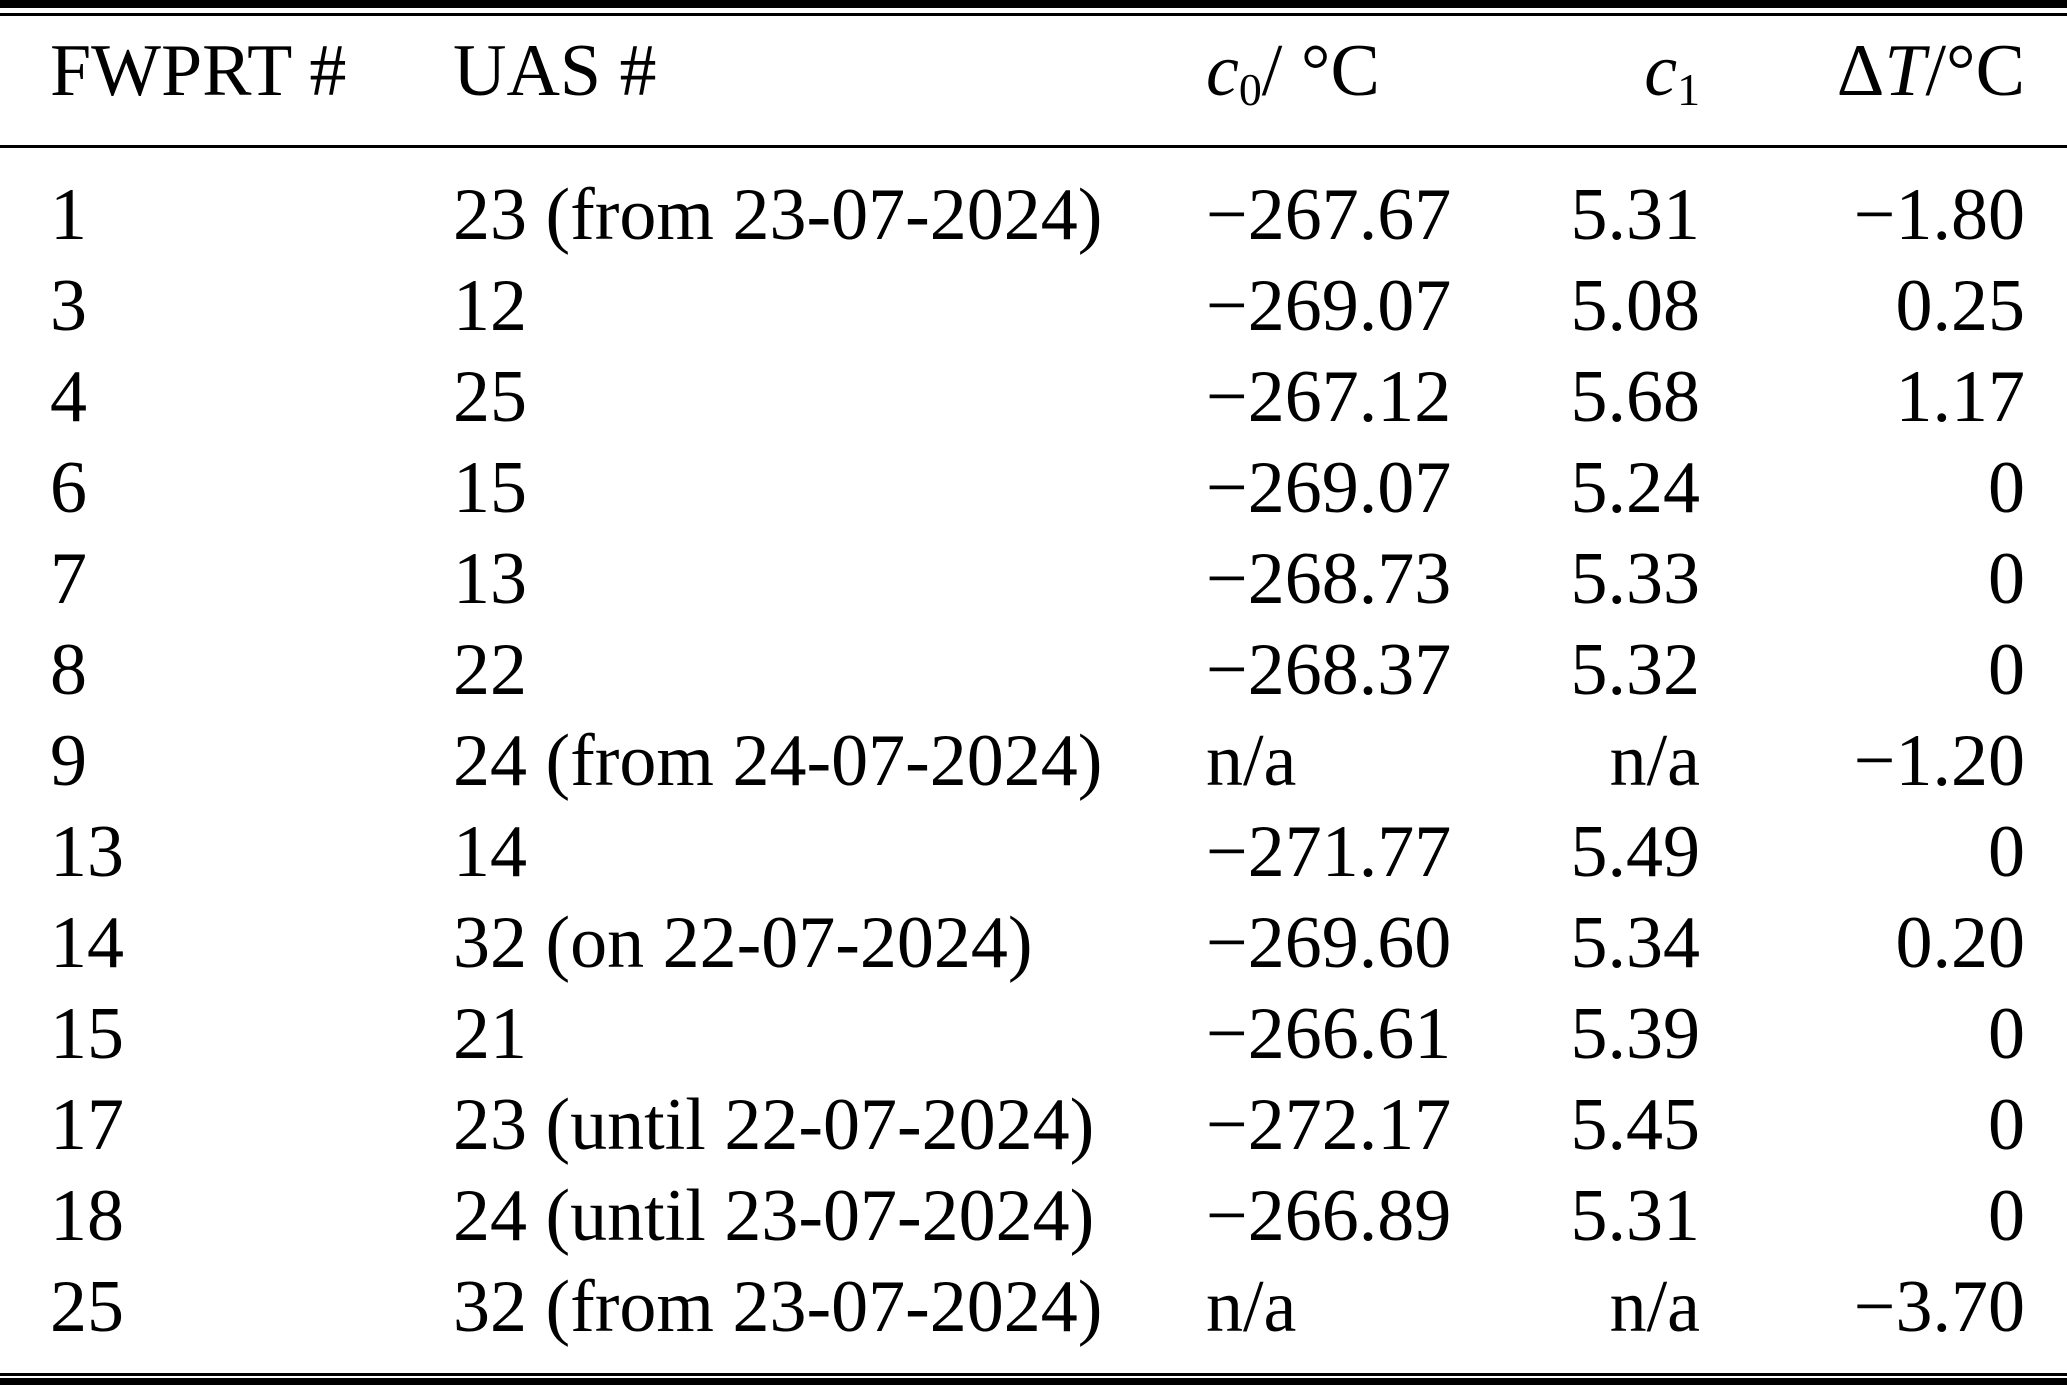  Describe the element at coordinates (68, 306) in the screenshot. I see `cell-fwprt: 3` at that location.